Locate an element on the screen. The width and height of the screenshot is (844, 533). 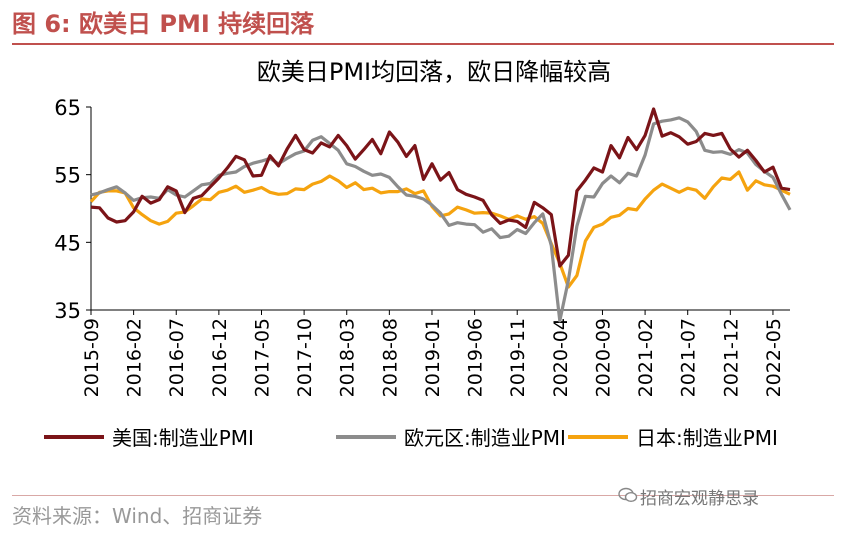
x-tick-label: 2021-02 is located at coordinates (646, 357).